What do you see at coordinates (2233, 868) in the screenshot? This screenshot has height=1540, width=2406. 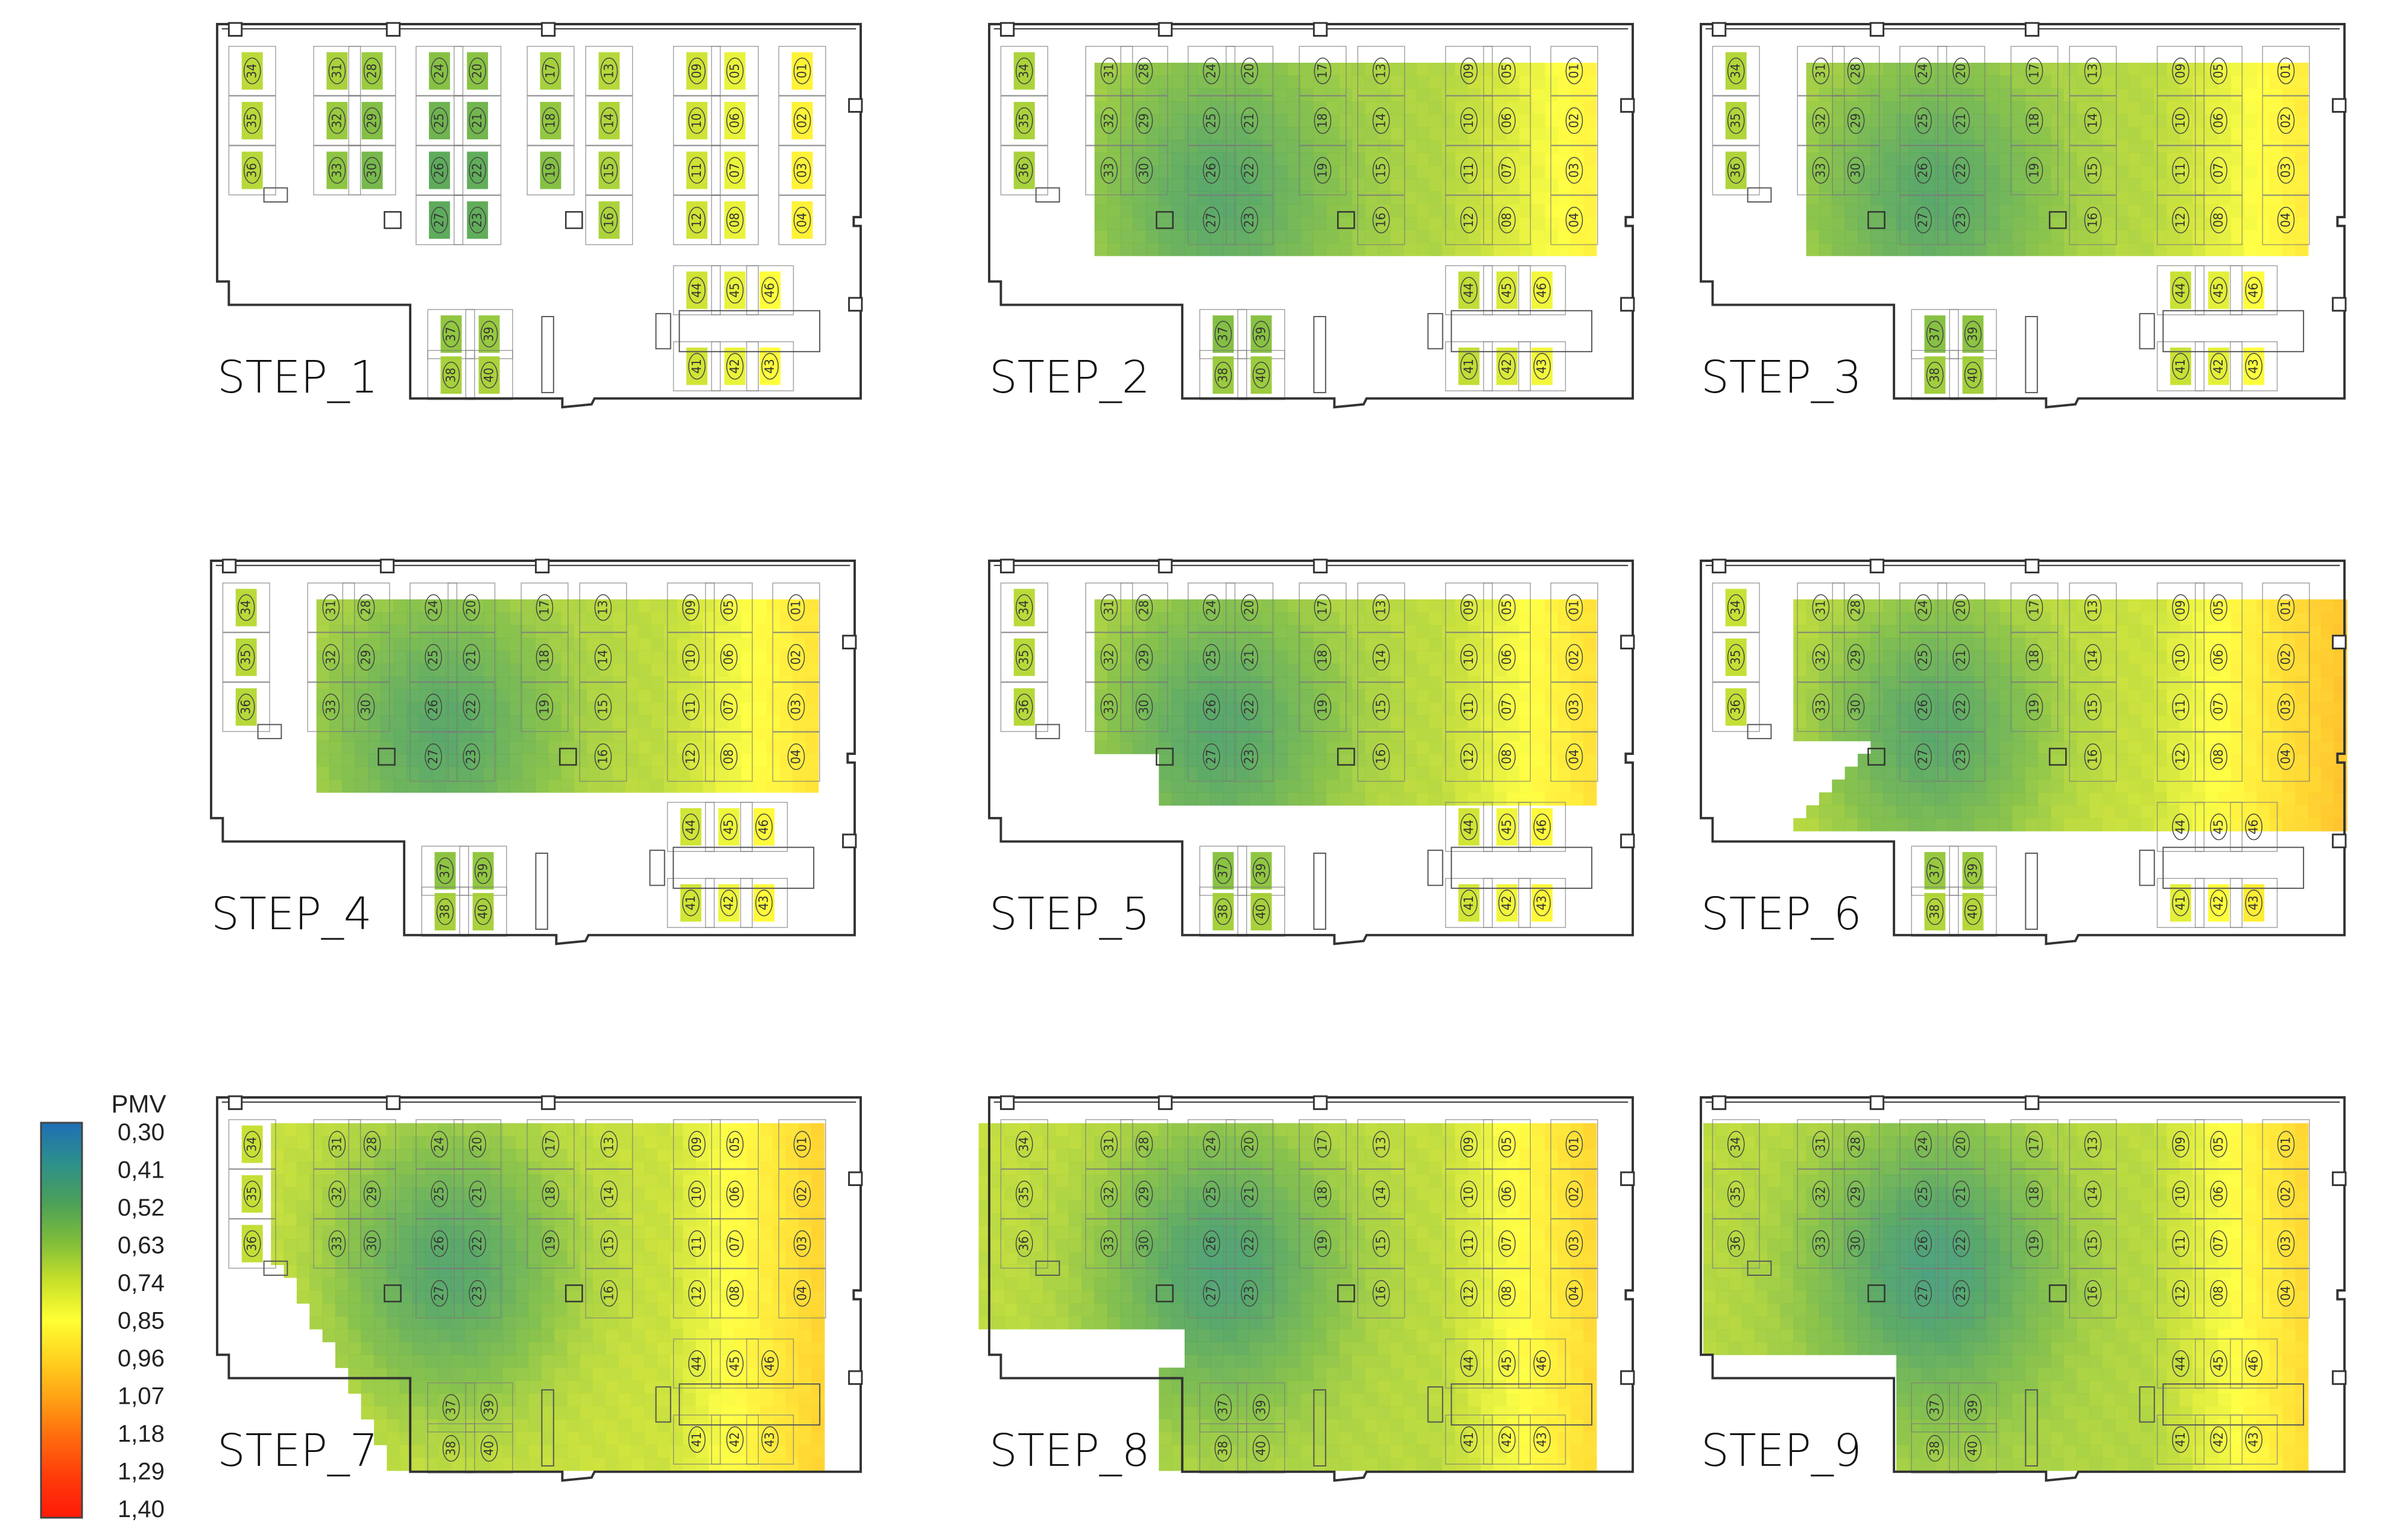 I see `meeting-table` at bounding box center [2233, 868].